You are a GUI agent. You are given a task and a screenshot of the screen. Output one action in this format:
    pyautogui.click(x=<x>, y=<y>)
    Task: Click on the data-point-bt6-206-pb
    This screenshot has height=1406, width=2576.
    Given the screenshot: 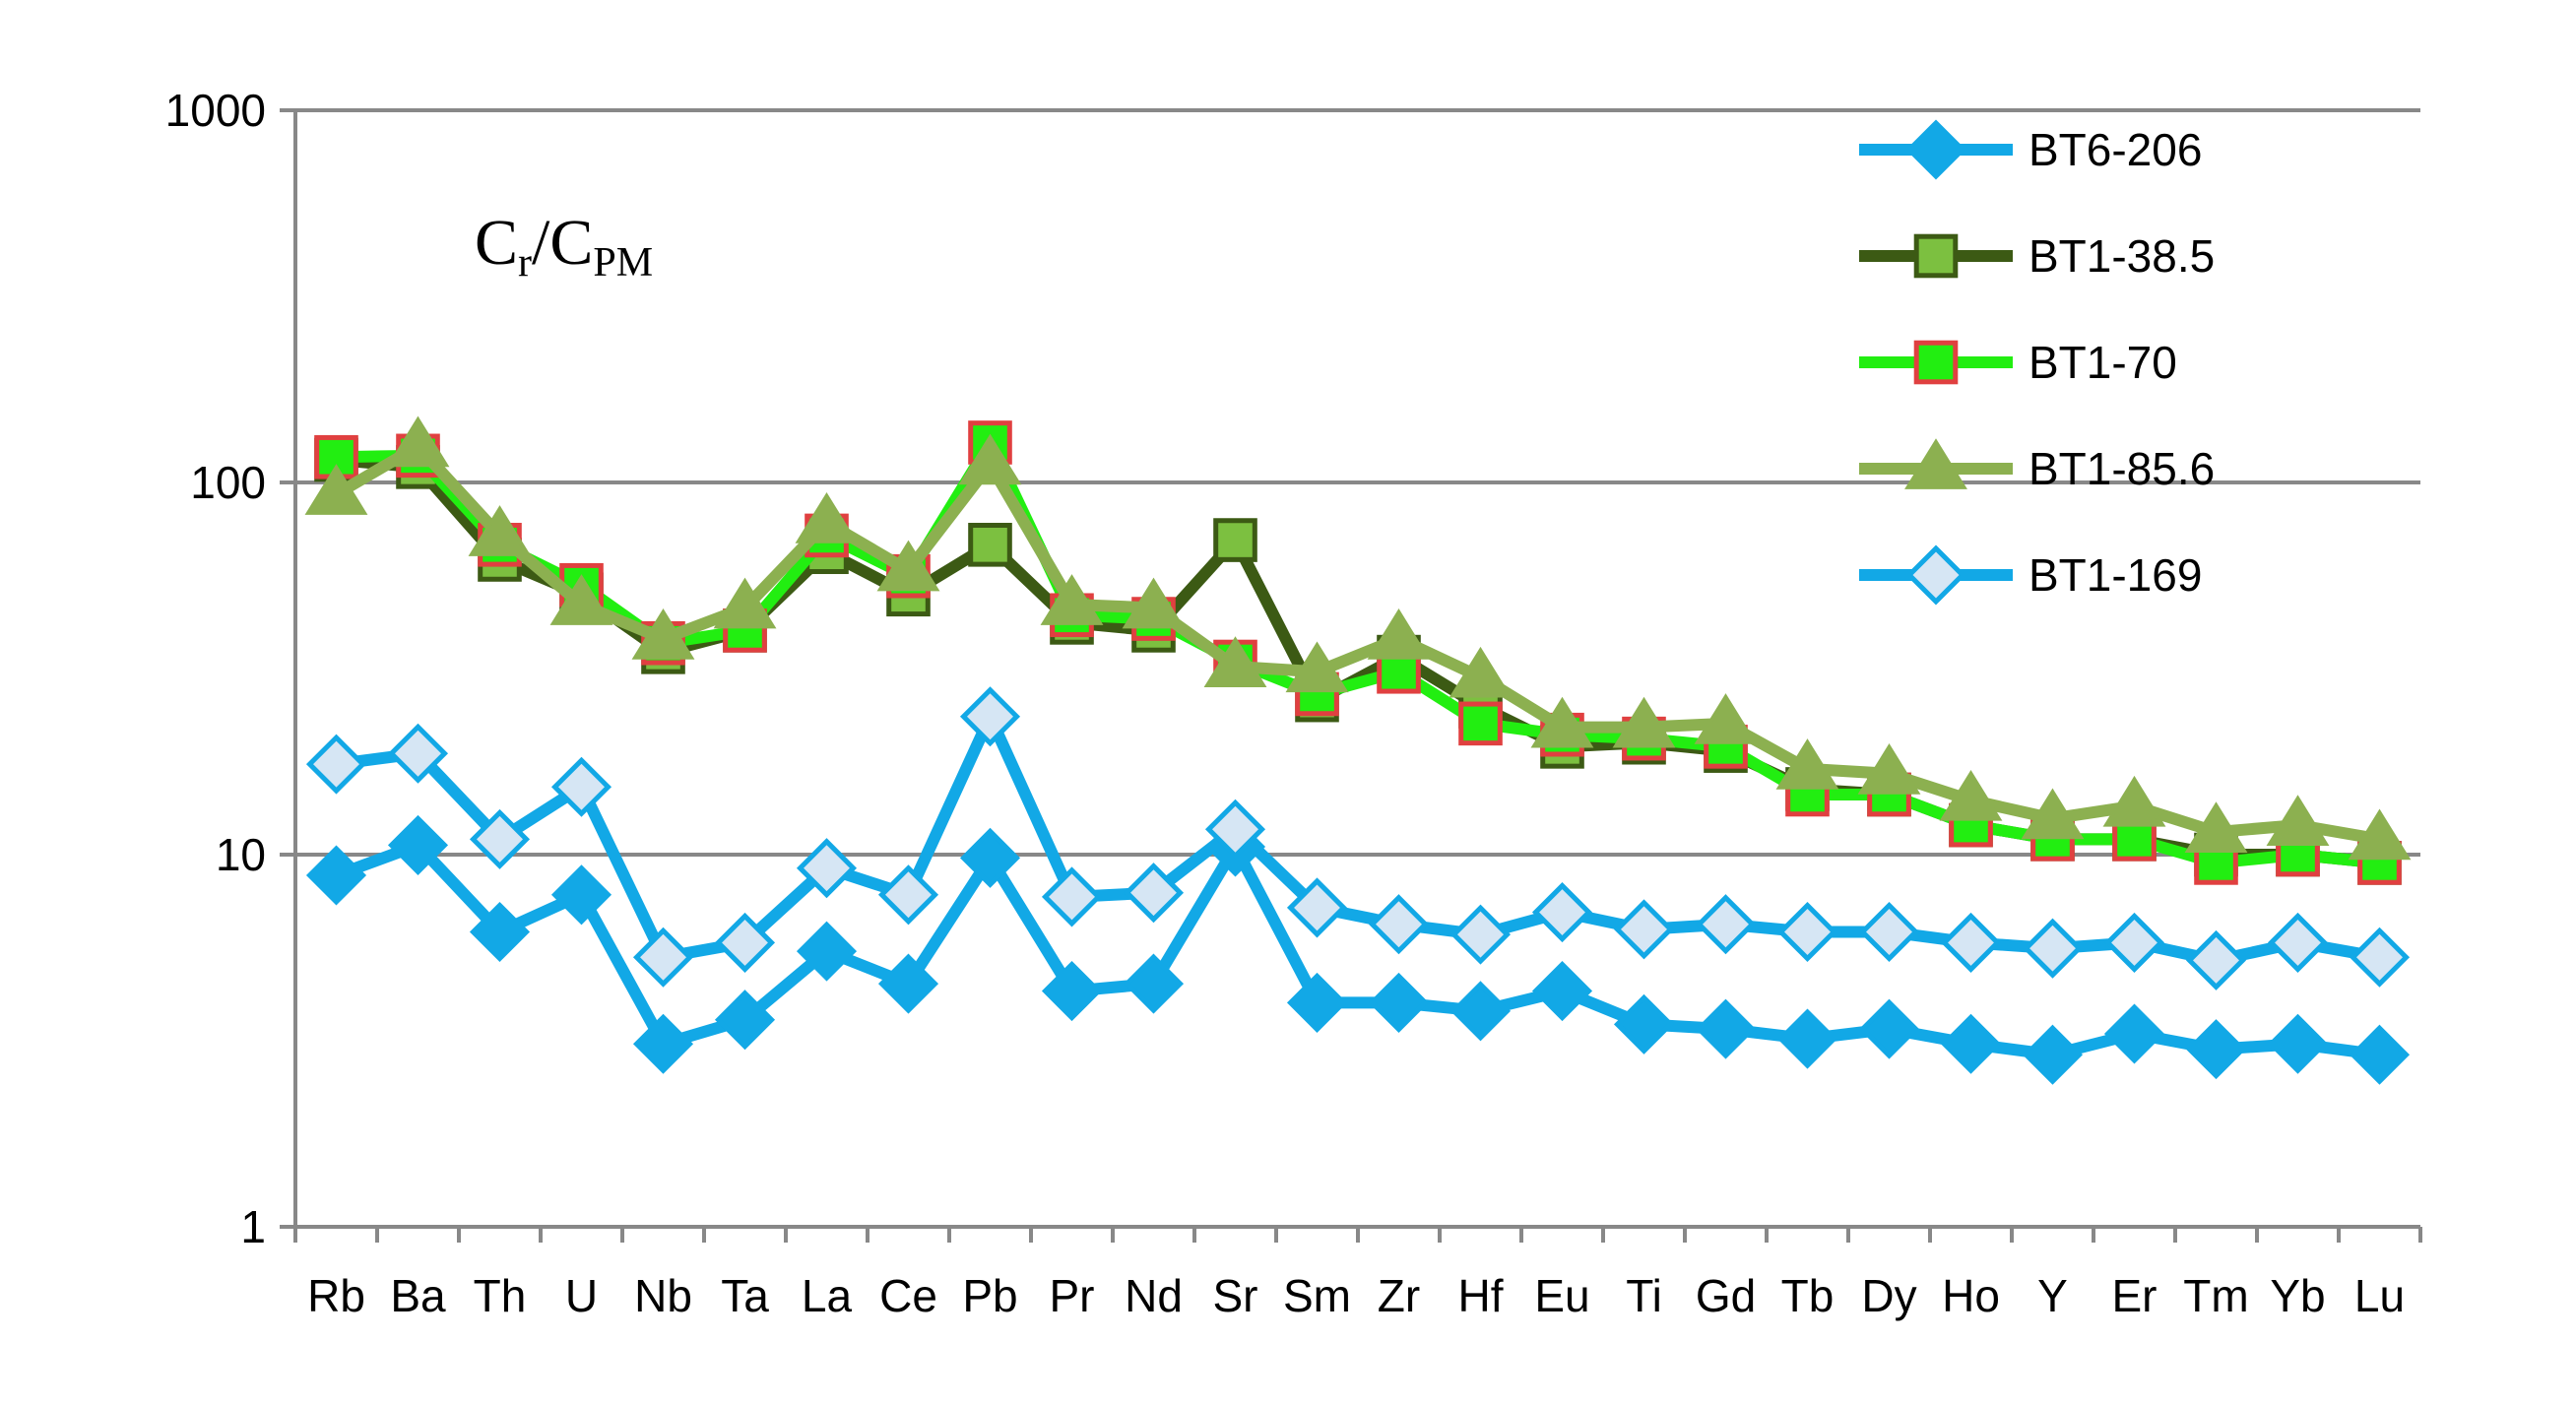 What is the action you would take?
    pyautogui.click(x=990, y=857)
    